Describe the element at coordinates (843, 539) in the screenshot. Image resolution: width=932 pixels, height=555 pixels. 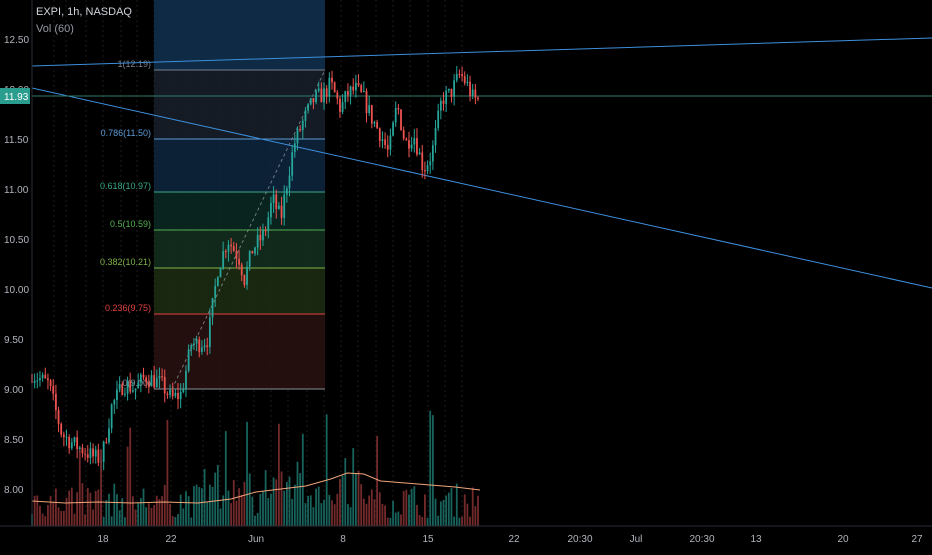
I see `x-tick-label: 20` at that location.